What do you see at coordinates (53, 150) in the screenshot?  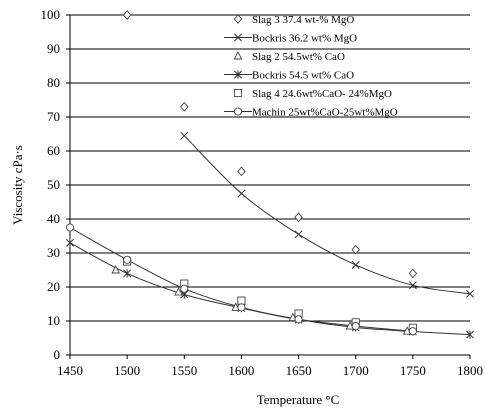 I see `y-tick-label: 60` at bounding box center [53, 150].